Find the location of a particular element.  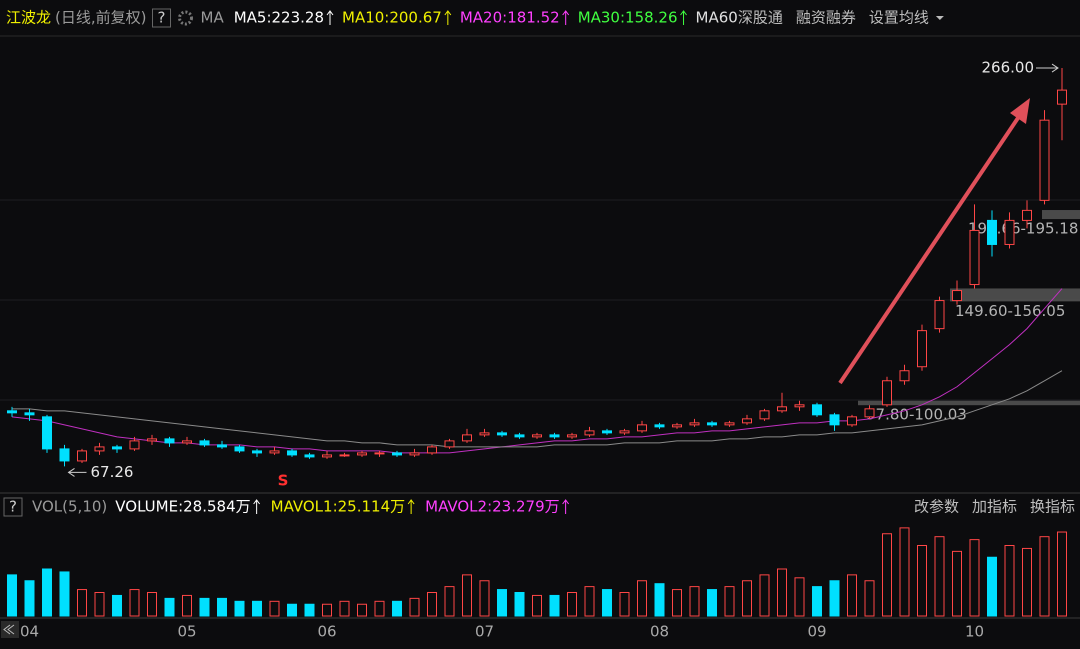

range-label: 190.66-195.18 is located at coordinates (1023, 229).